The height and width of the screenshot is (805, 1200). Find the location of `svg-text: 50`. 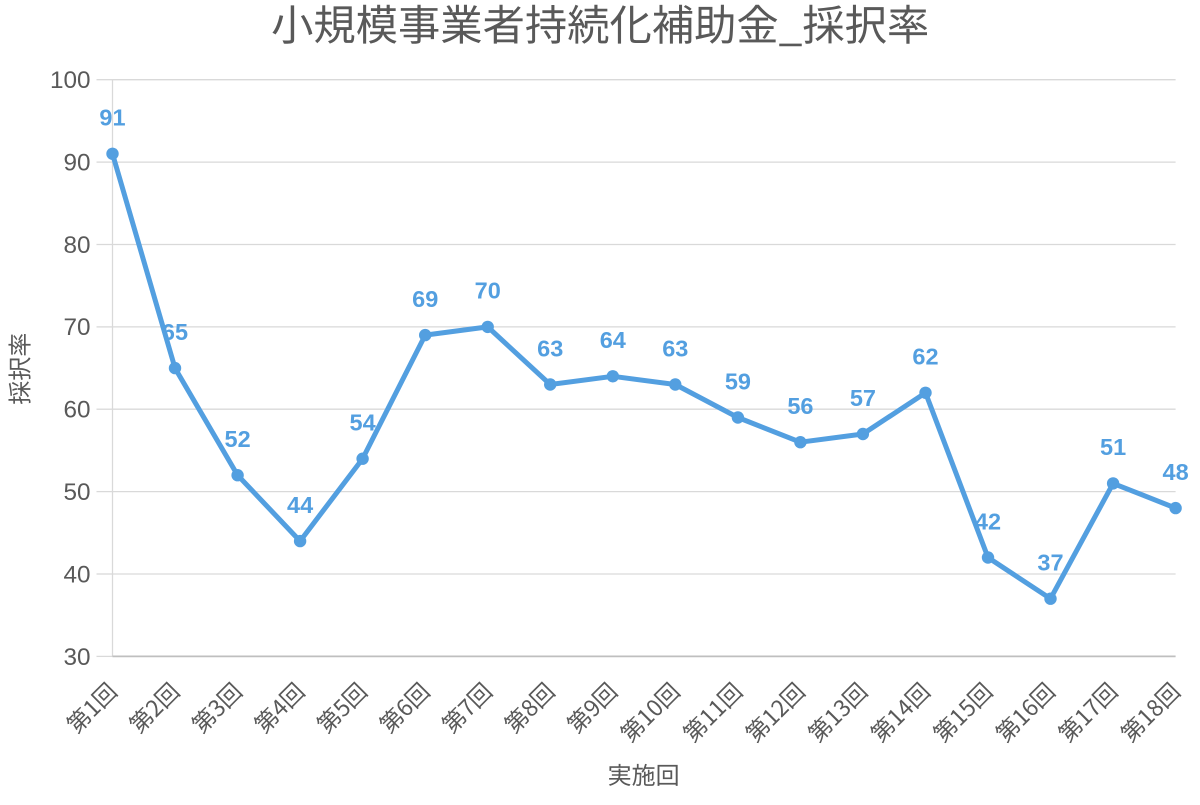

svg-text: 50 is located at coordinates (76, 492).